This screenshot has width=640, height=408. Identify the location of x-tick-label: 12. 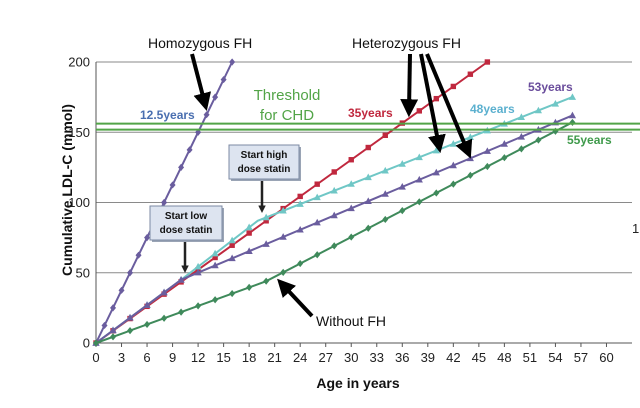
(198, 357).